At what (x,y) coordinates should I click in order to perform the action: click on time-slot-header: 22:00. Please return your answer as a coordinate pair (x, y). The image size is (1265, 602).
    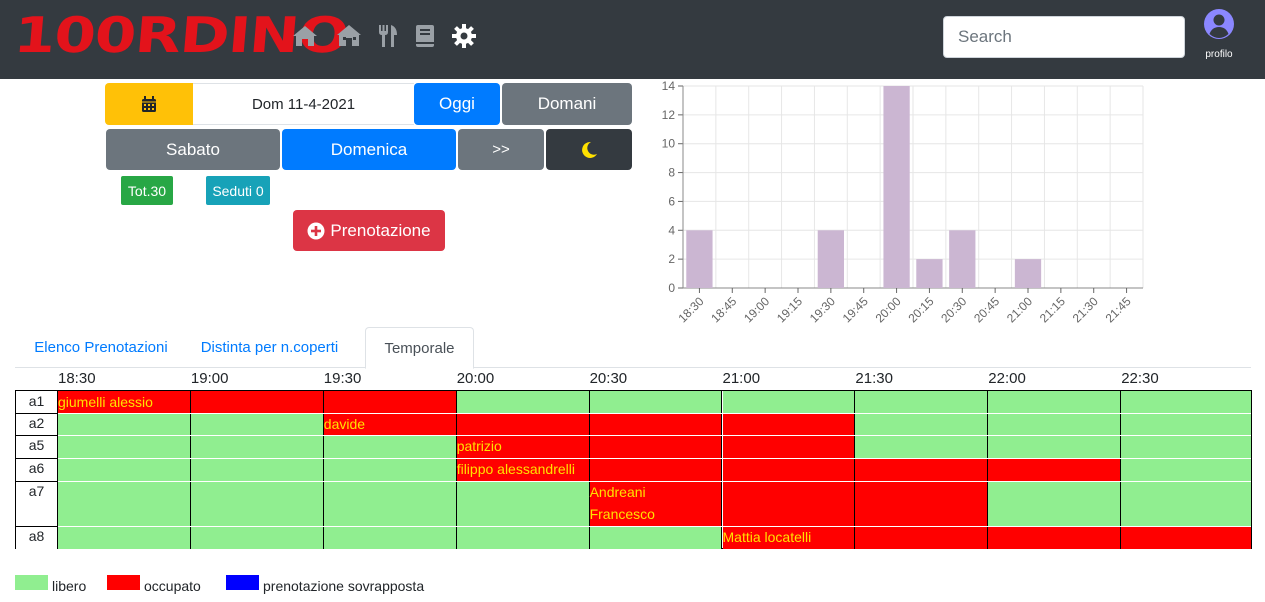
    Looking at the image, I should click on (1007, 378).